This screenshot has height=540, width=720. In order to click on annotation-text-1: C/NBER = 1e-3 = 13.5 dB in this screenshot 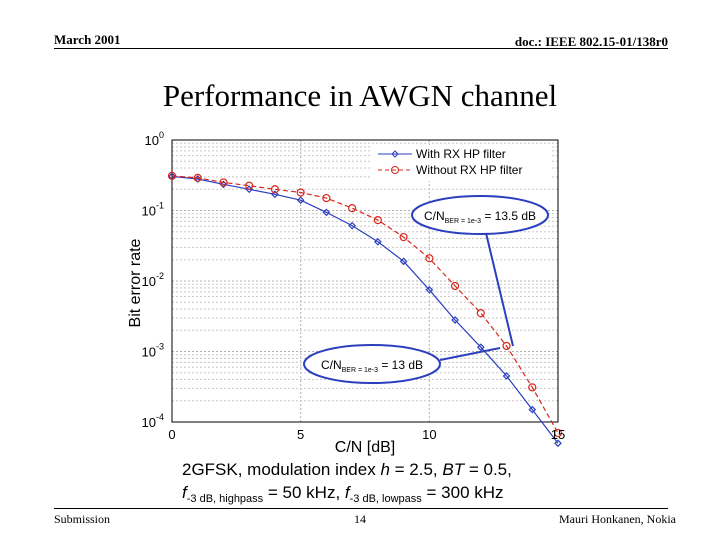, I will do `click(480, 217)`.